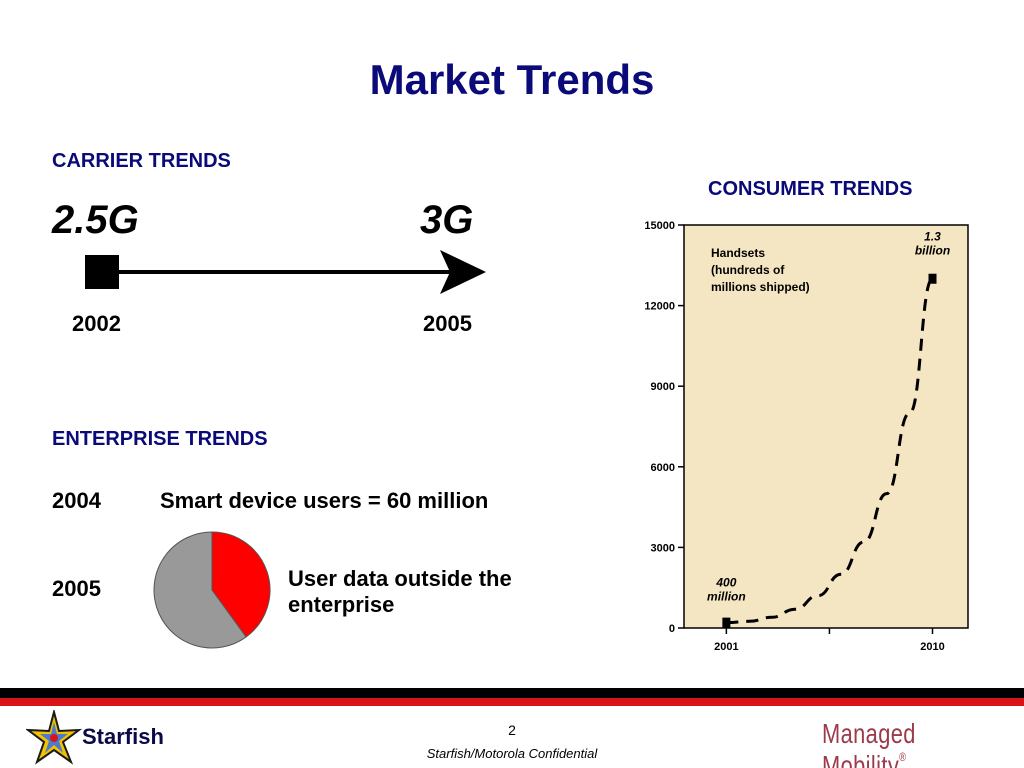  Describe the element at coordinates (512, 702) in the screenshot. I see `footer-red-bar` at that location.